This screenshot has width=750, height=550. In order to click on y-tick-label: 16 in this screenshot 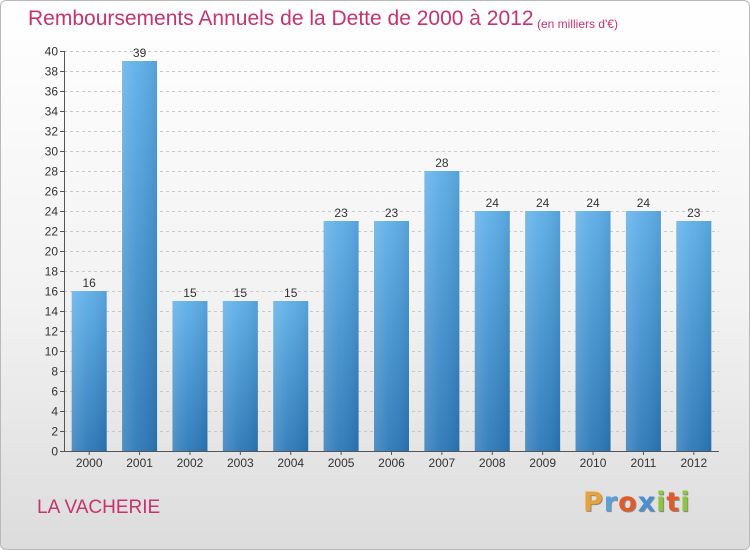, I will do `click(52, 292)`.